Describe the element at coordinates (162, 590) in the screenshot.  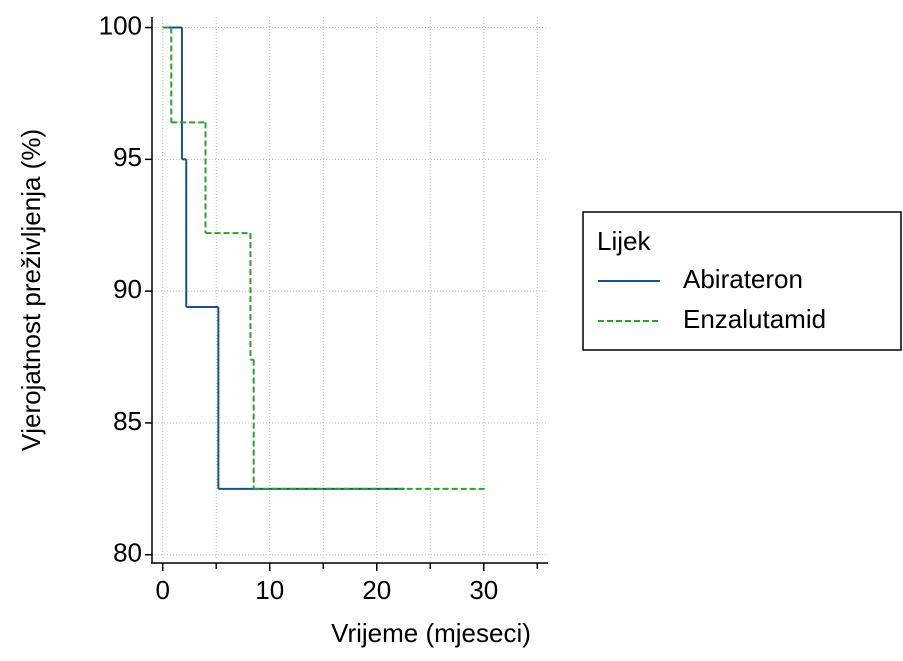
I see `x-tick-label: 0` at that location.